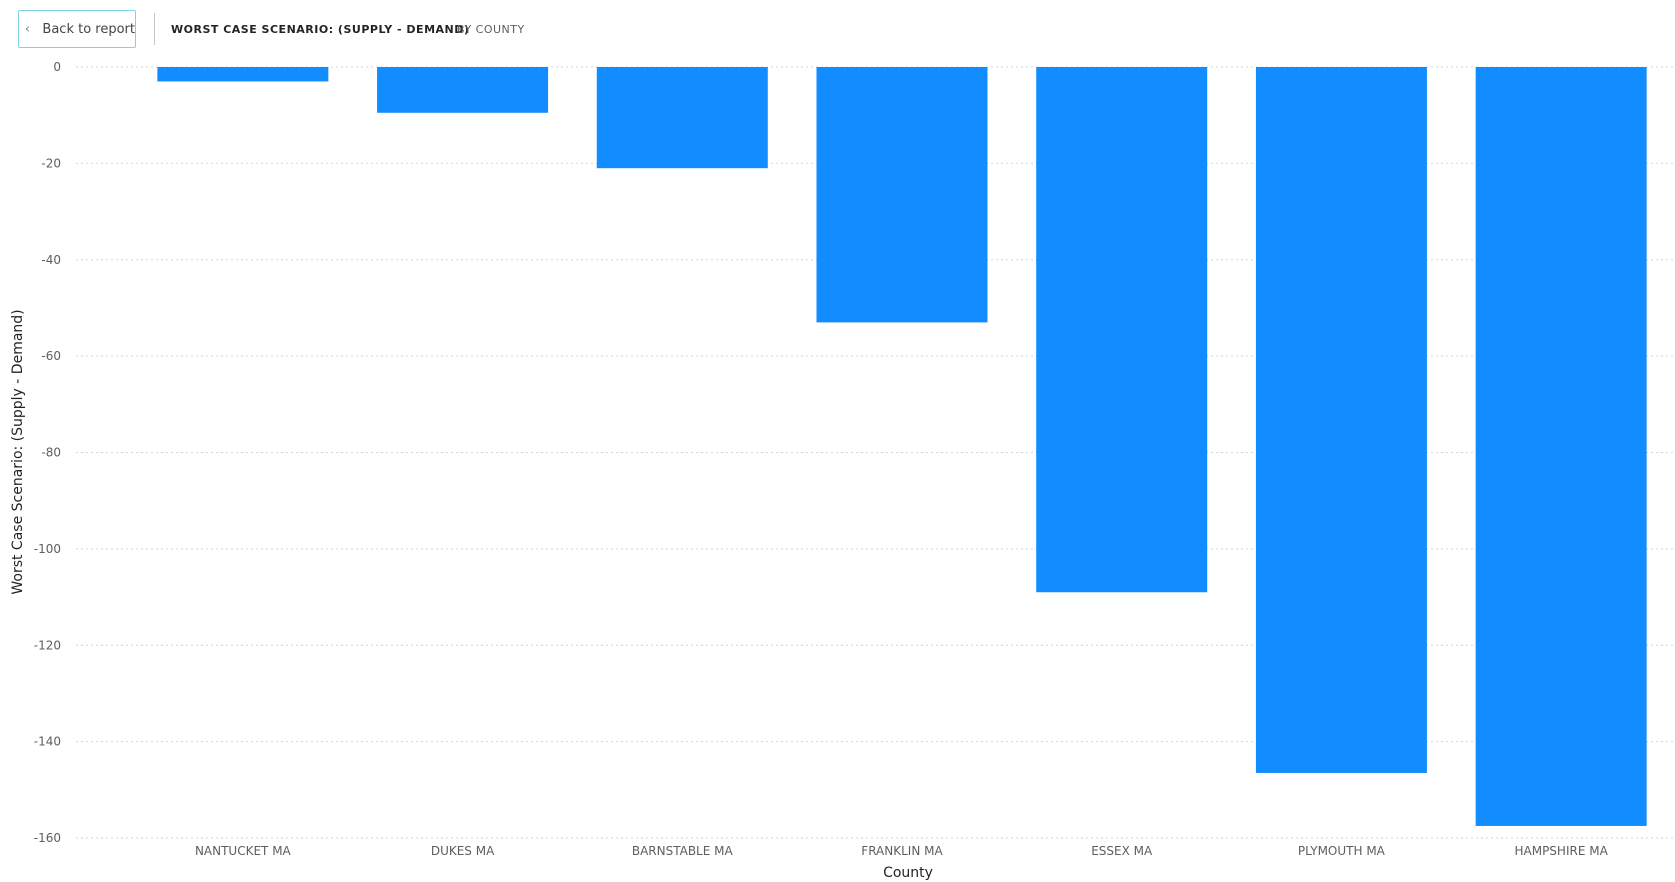 Image resolution: width=1675 pixels, height=882 pixels. Describe the element at coordinates (491, 29) in the screenshot. I see `chart-subtitle: BY COUNTY` at that location.